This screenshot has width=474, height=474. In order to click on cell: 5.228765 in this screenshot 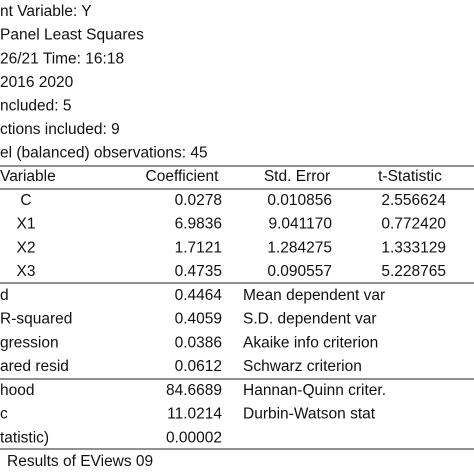, I will do `click(413, 271)`.